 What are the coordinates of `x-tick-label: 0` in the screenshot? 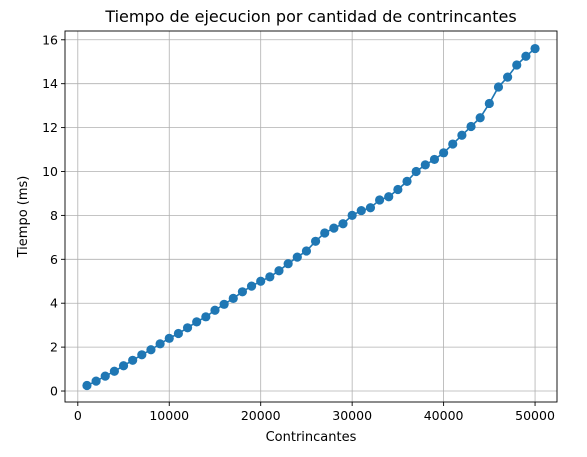 It's located at (78, 415).